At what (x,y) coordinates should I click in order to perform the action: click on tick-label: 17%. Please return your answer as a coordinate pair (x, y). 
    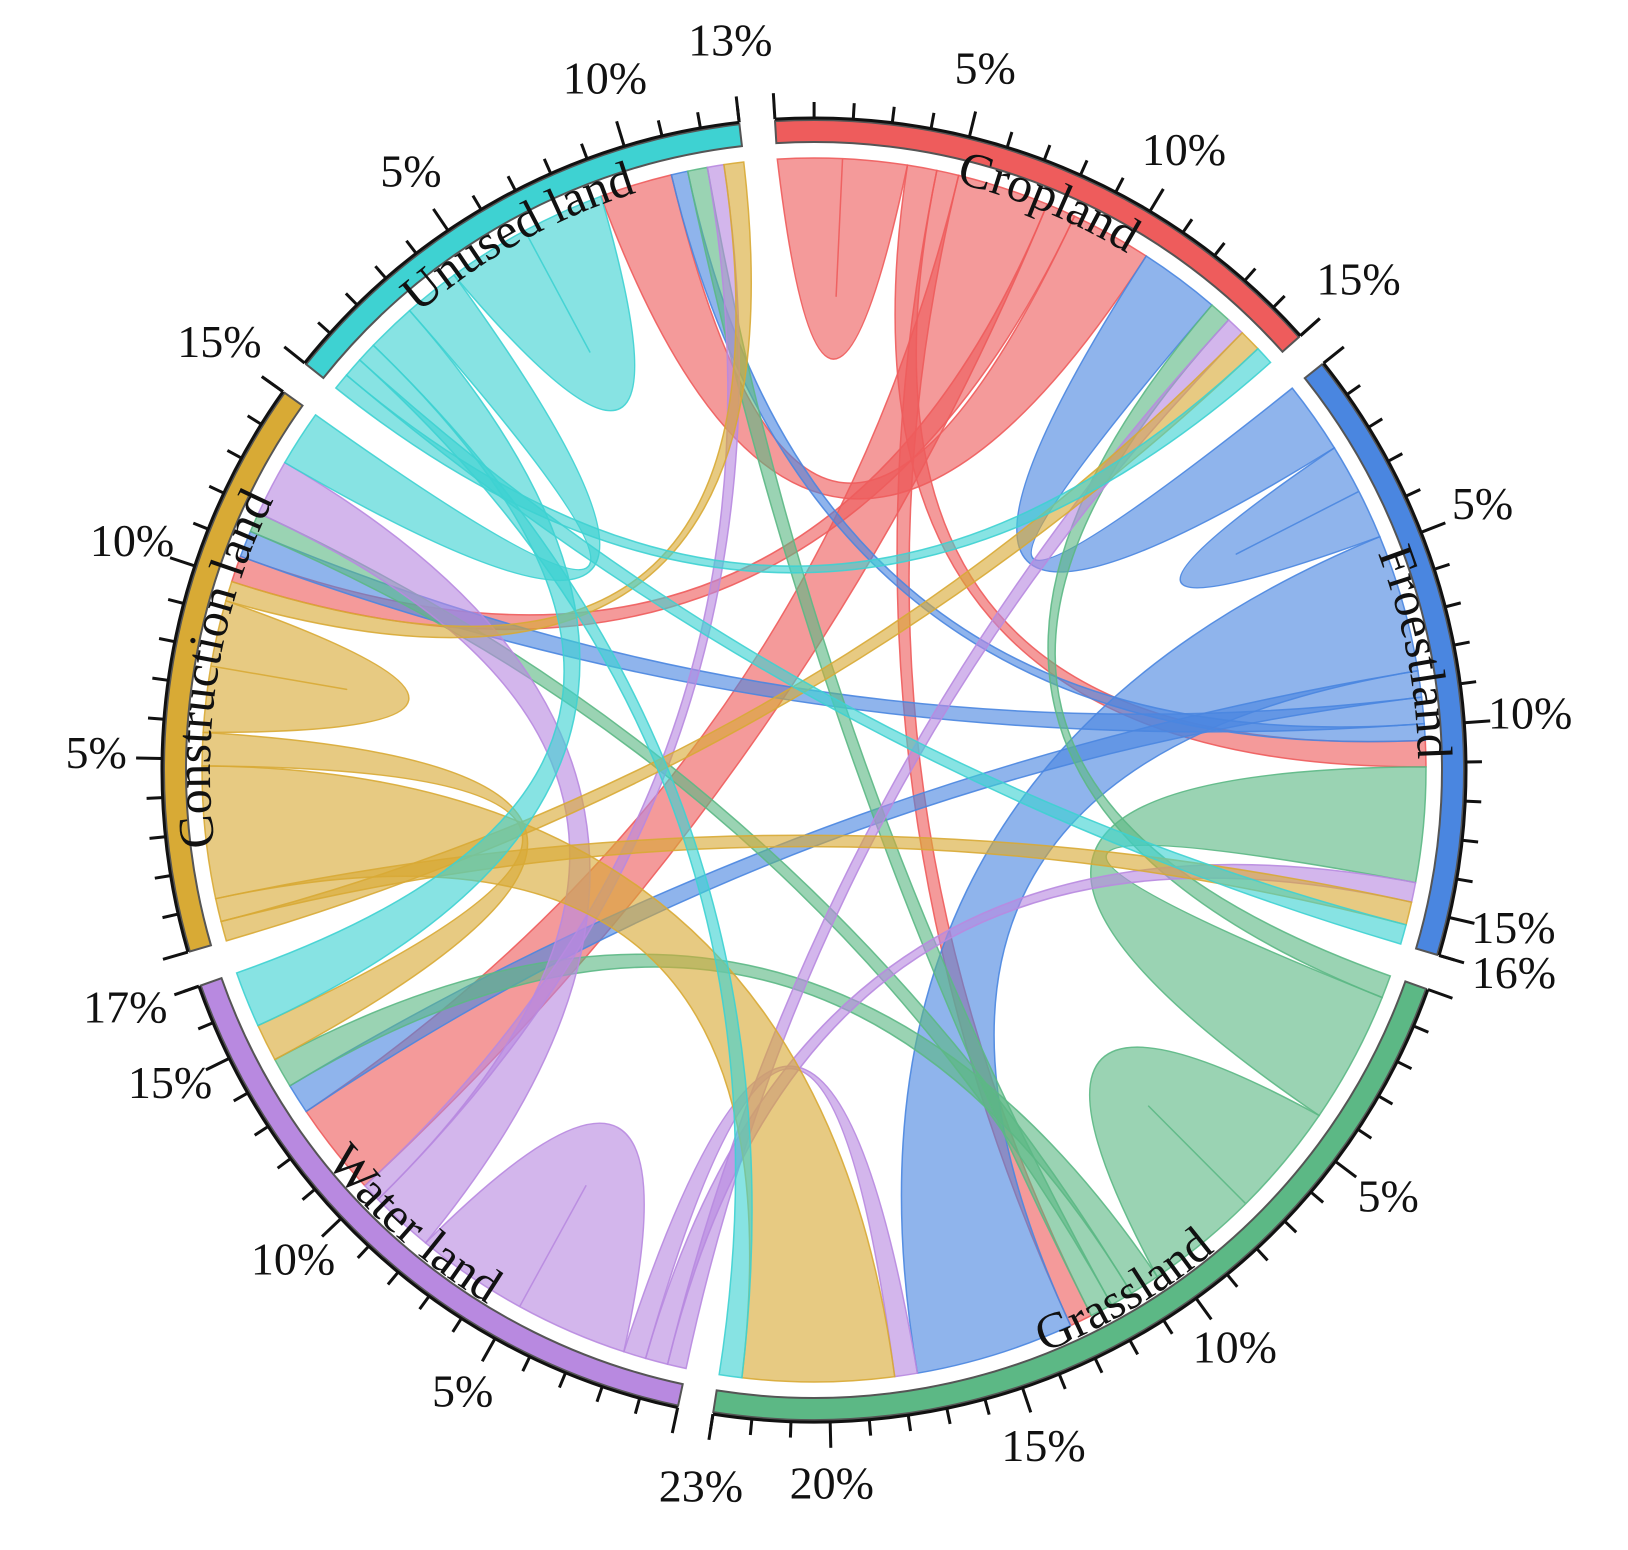
    Looking at the image, I should click on (125, 1007).